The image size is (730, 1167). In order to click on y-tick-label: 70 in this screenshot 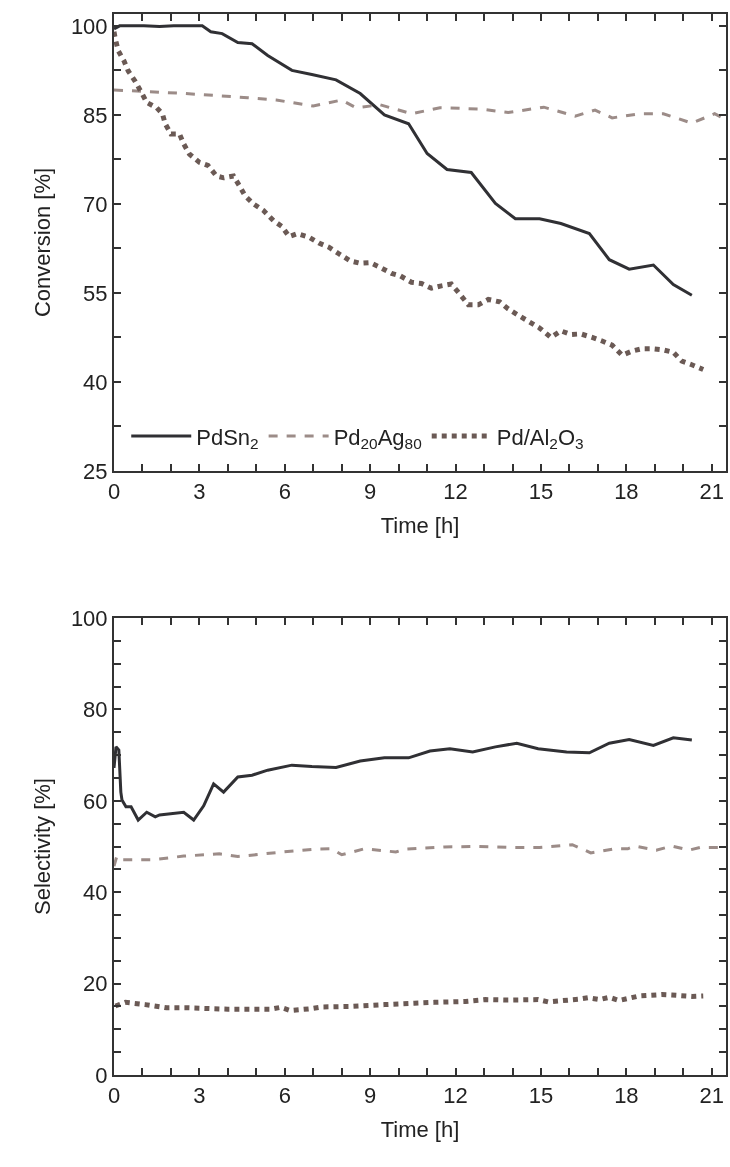, I will do `click(95, 204)`.